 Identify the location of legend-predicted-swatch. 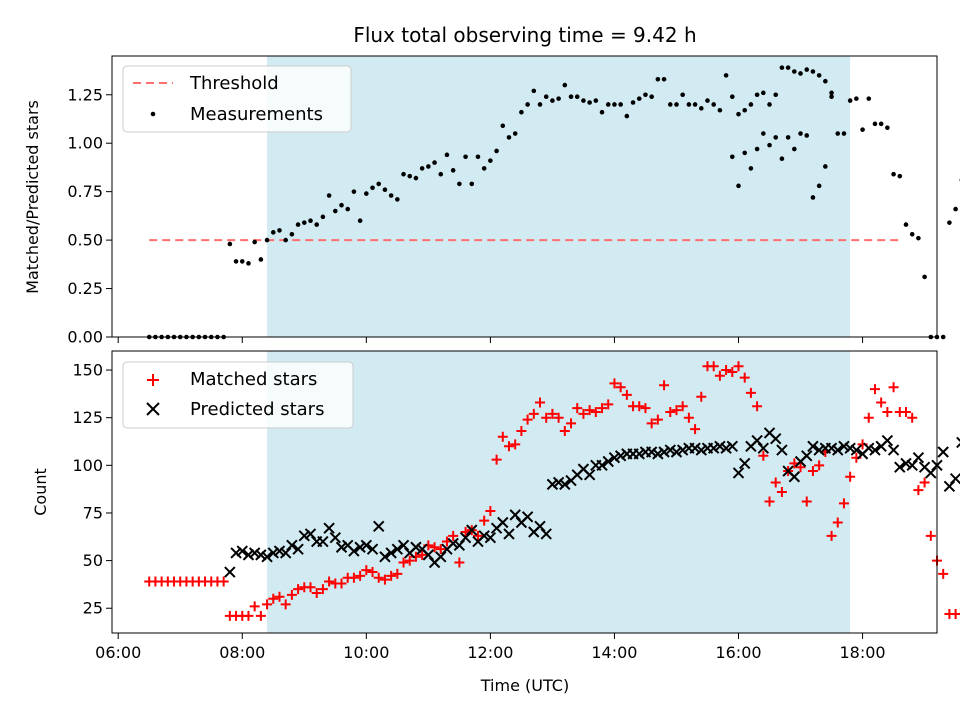
(153, 409).